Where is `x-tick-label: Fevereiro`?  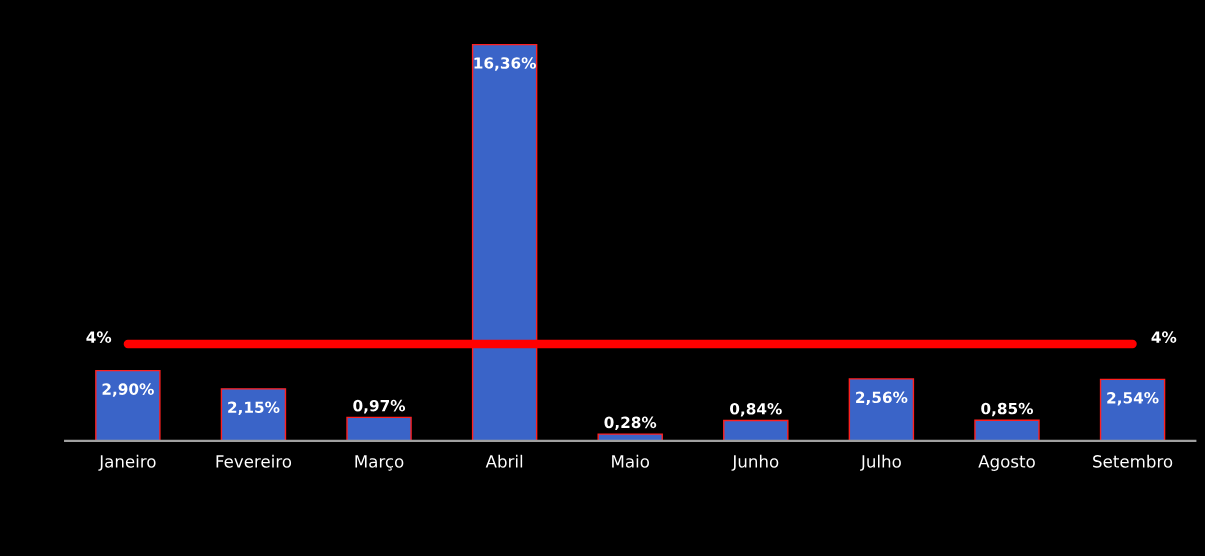
x-tick-label: Fevereiro is located at coordinates (254, 461).